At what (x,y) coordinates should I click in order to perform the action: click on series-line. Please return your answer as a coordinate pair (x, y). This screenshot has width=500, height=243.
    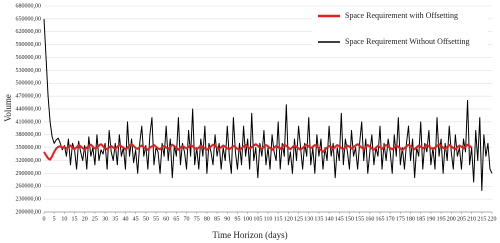
    Looking at the image, I should click on (258, 152).